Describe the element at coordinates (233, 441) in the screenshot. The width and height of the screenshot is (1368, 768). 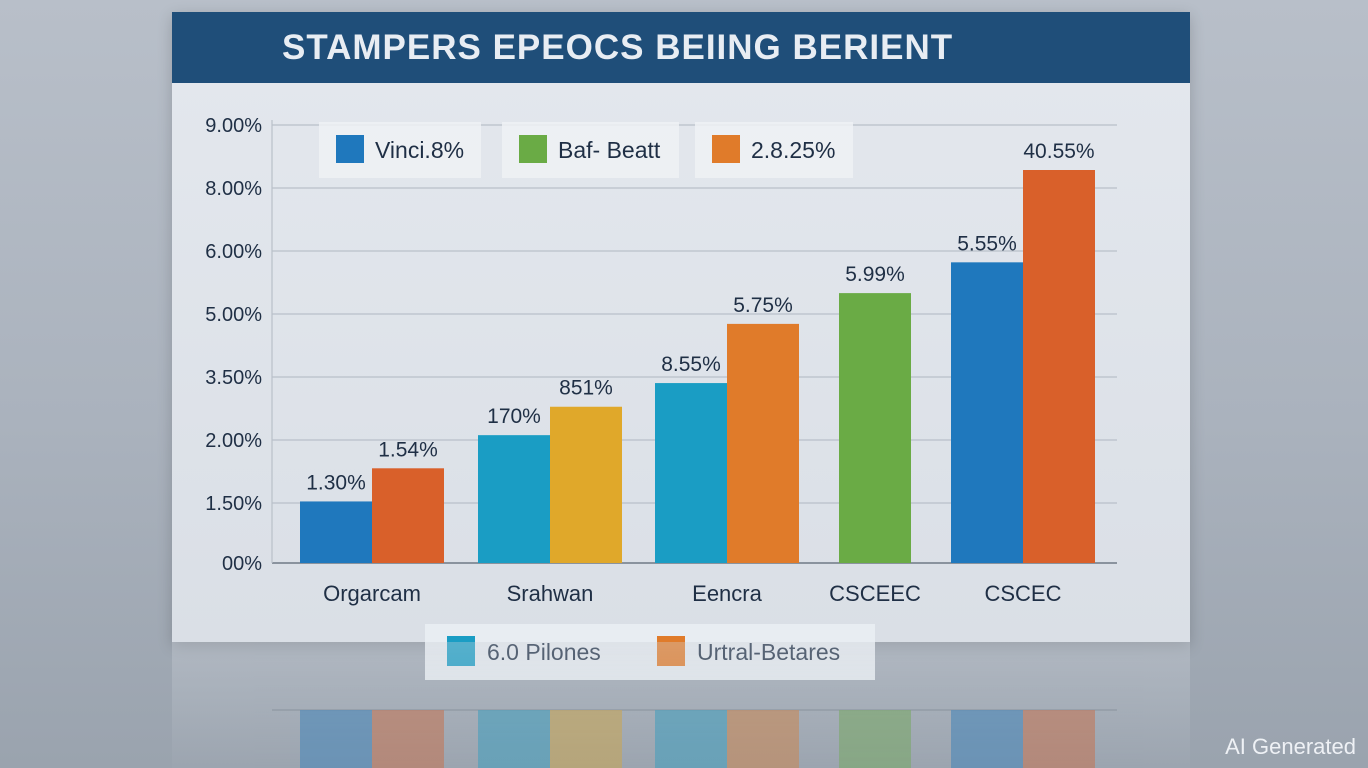
I see `y-tick-label: 2.00%` at that location.